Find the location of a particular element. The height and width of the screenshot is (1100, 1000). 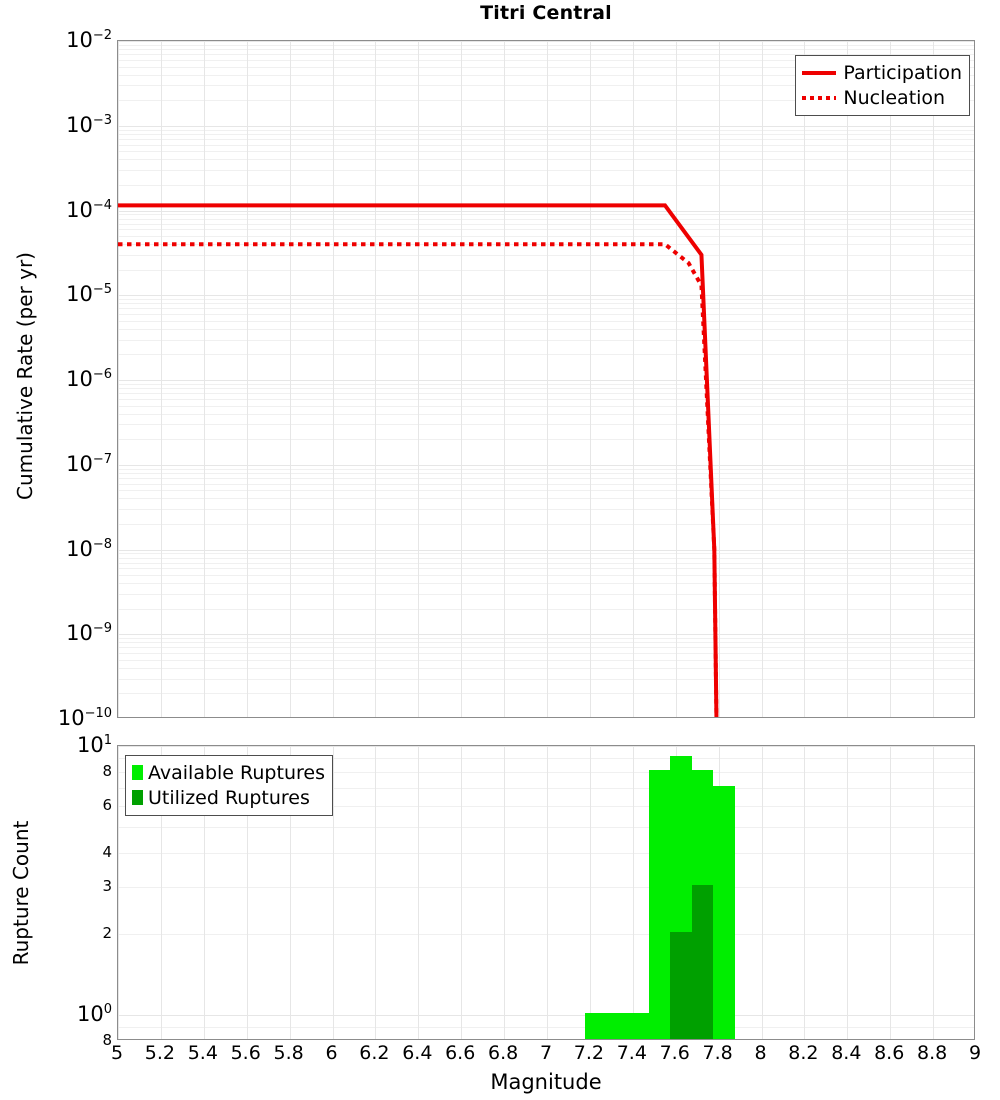

y-tick-label: 6 is located at coordinates (107, 804).